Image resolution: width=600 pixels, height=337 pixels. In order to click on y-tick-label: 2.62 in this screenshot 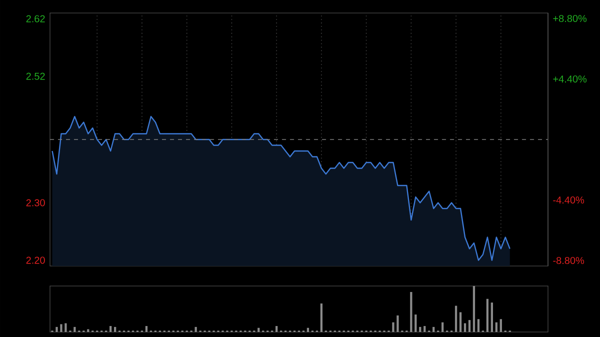, I will do `click(35, 18)`.